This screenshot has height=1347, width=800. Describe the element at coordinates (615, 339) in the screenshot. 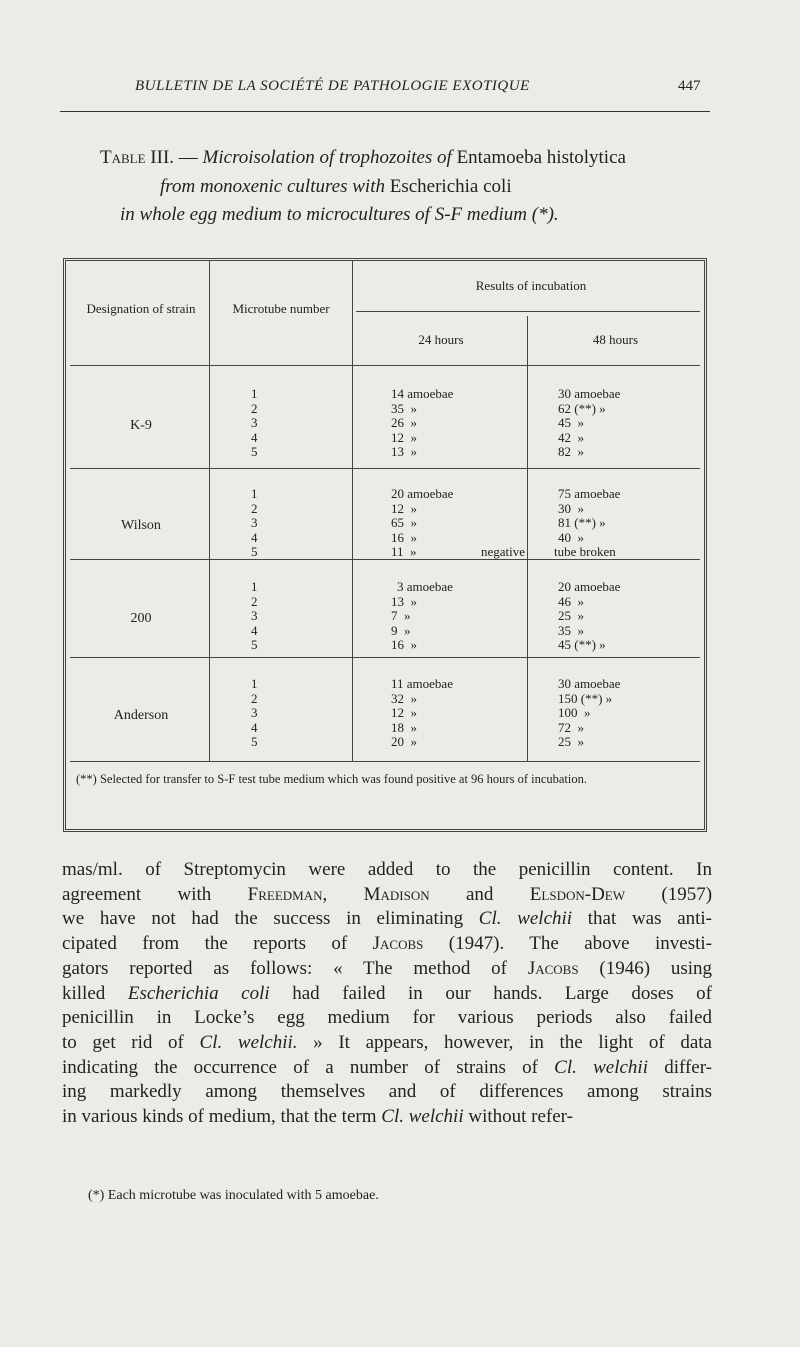

I see `header-48-hours: 48 hours` at that location.